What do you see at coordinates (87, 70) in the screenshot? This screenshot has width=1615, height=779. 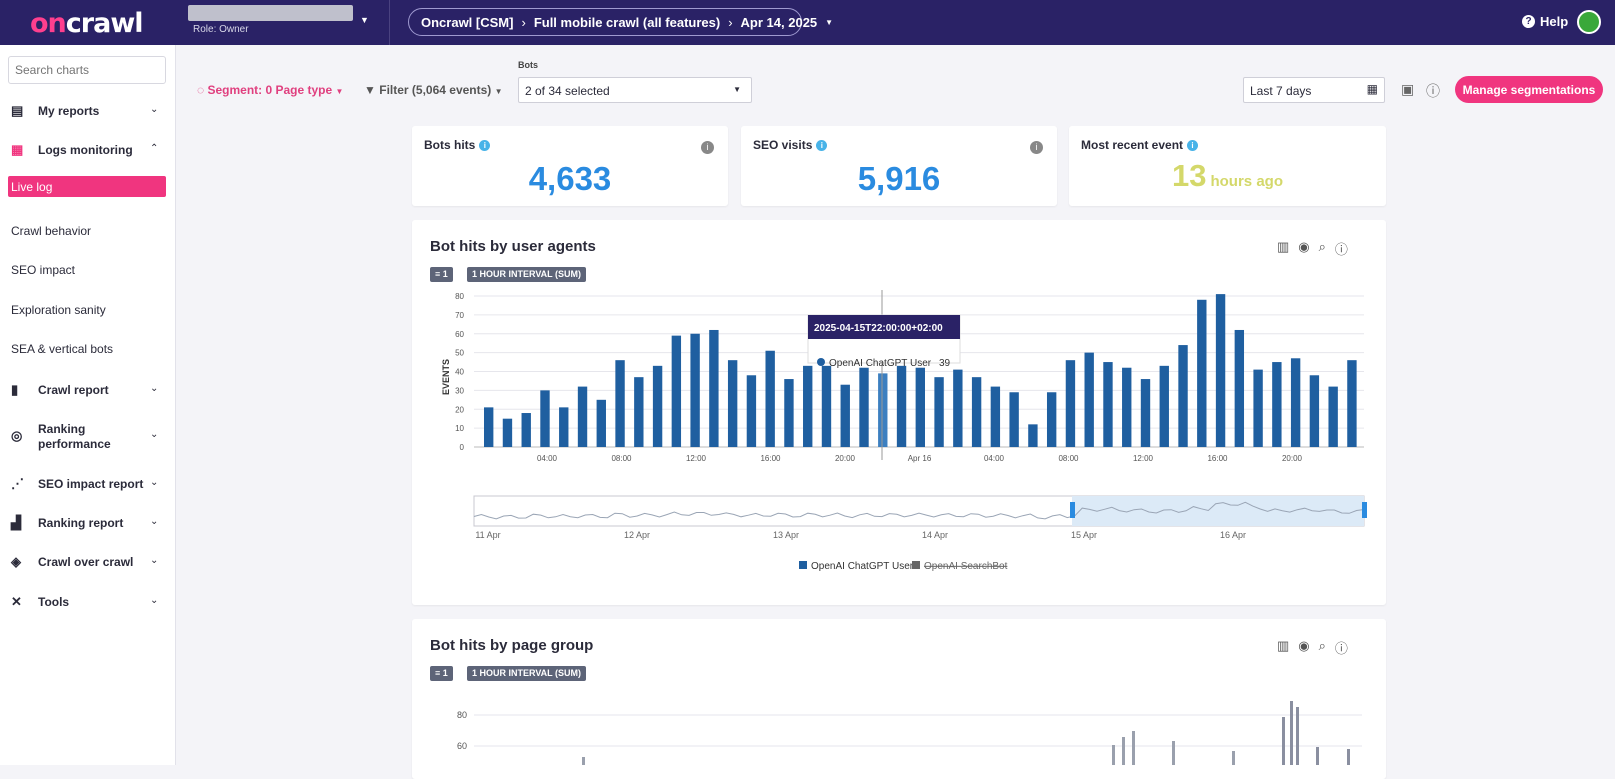 I see `search-charts-input` at bounding box center [87, 70].